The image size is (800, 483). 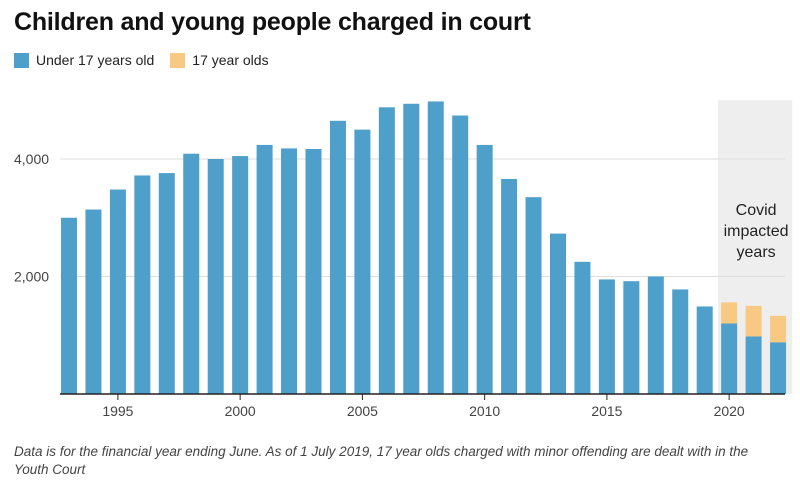 I want to click on bar-under-17-2009, so click(x=460, y=255).